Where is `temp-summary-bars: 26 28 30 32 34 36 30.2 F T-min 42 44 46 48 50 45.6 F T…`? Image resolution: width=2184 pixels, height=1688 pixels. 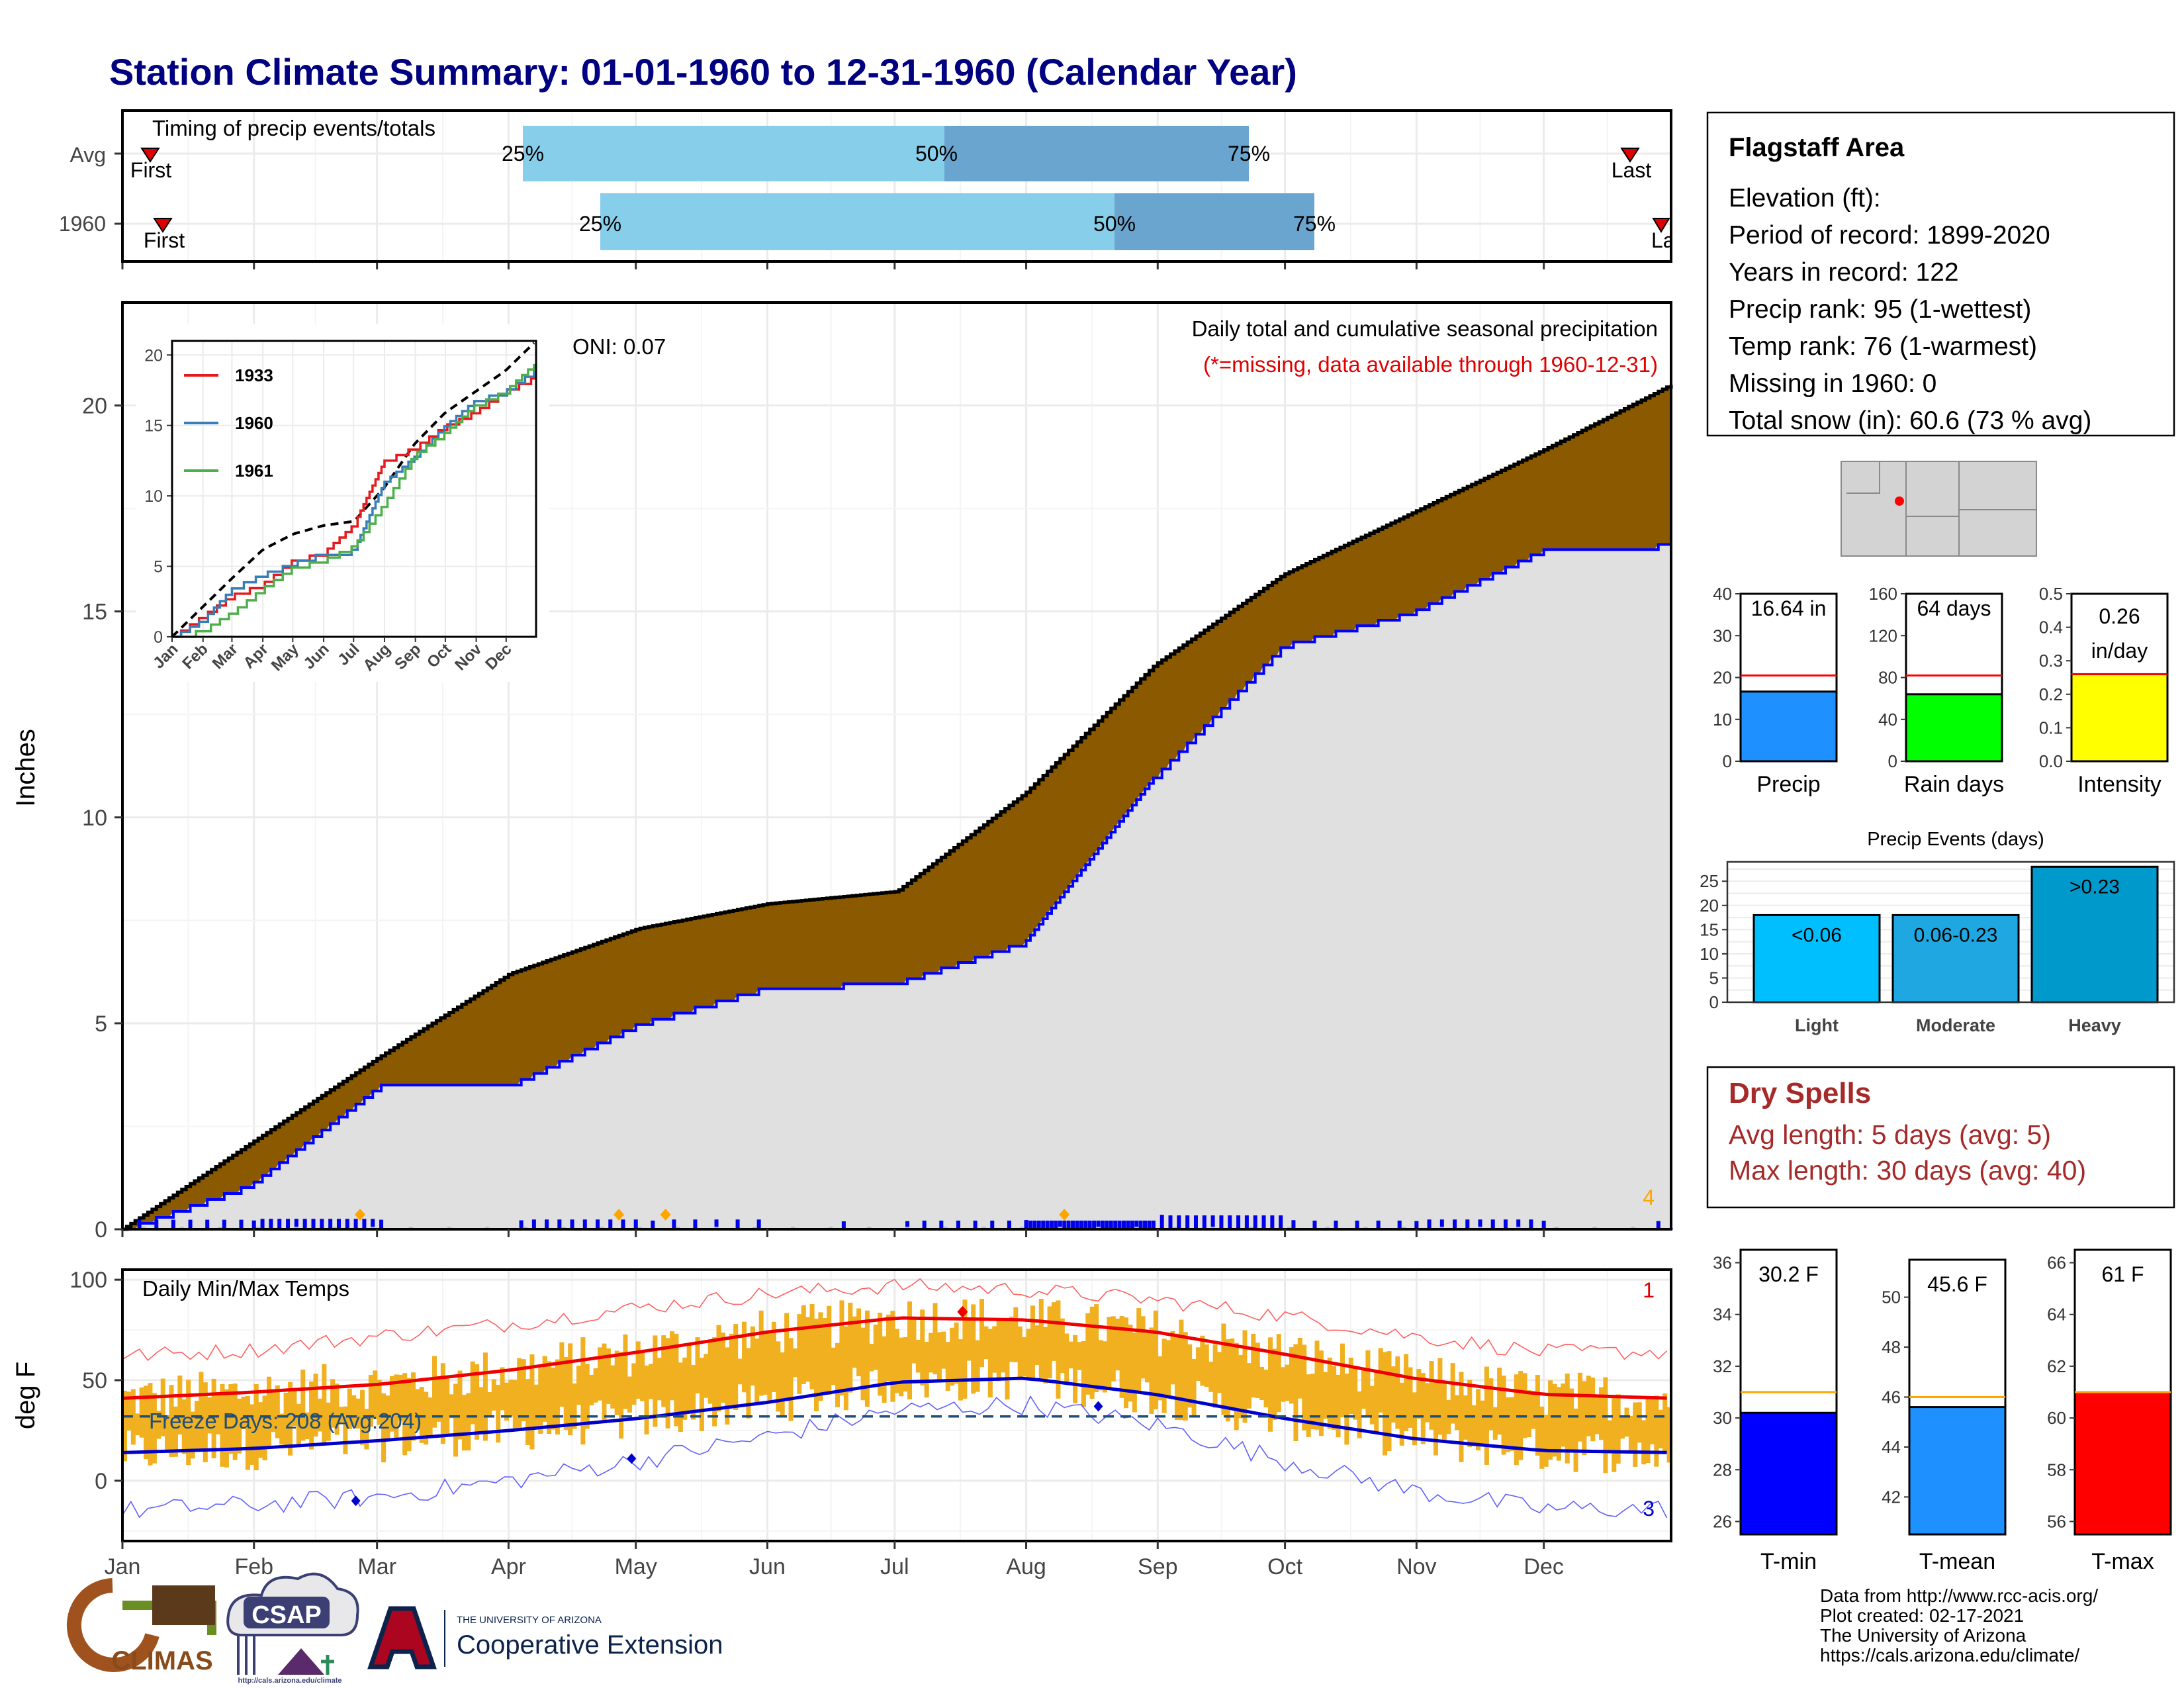 temp-summary-bars: 26 28 30 32 34 36 30.2 F T-min 42 44 46 48 50 45.6 F T… is located at coordinates (1942, 1411).